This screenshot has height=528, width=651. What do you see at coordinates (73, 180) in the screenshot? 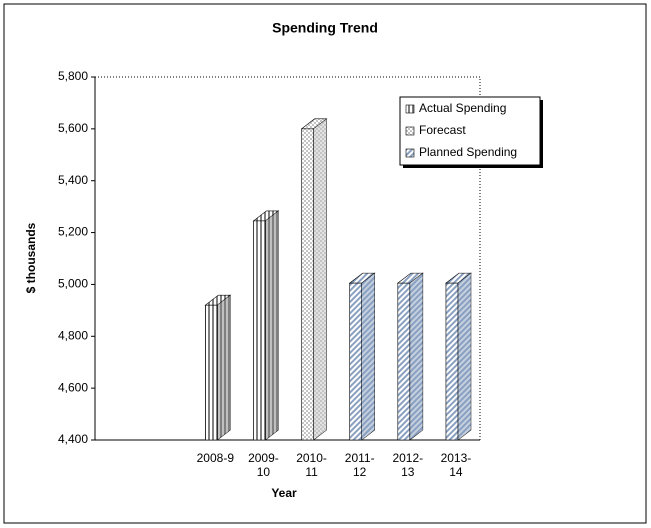
I see `y-tick-label: 5,400` at bounding box center [73, 180].